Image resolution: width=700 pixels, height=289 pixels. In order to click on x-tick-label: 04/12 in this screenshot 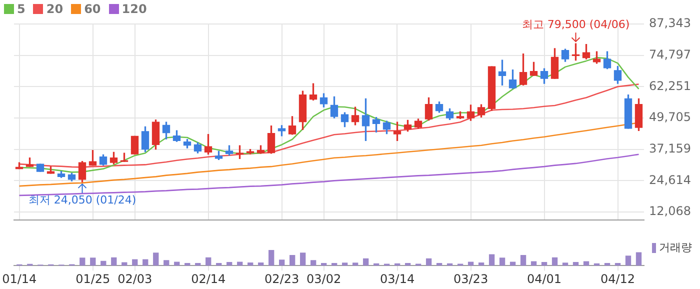, I will do `click(618, 279)`.